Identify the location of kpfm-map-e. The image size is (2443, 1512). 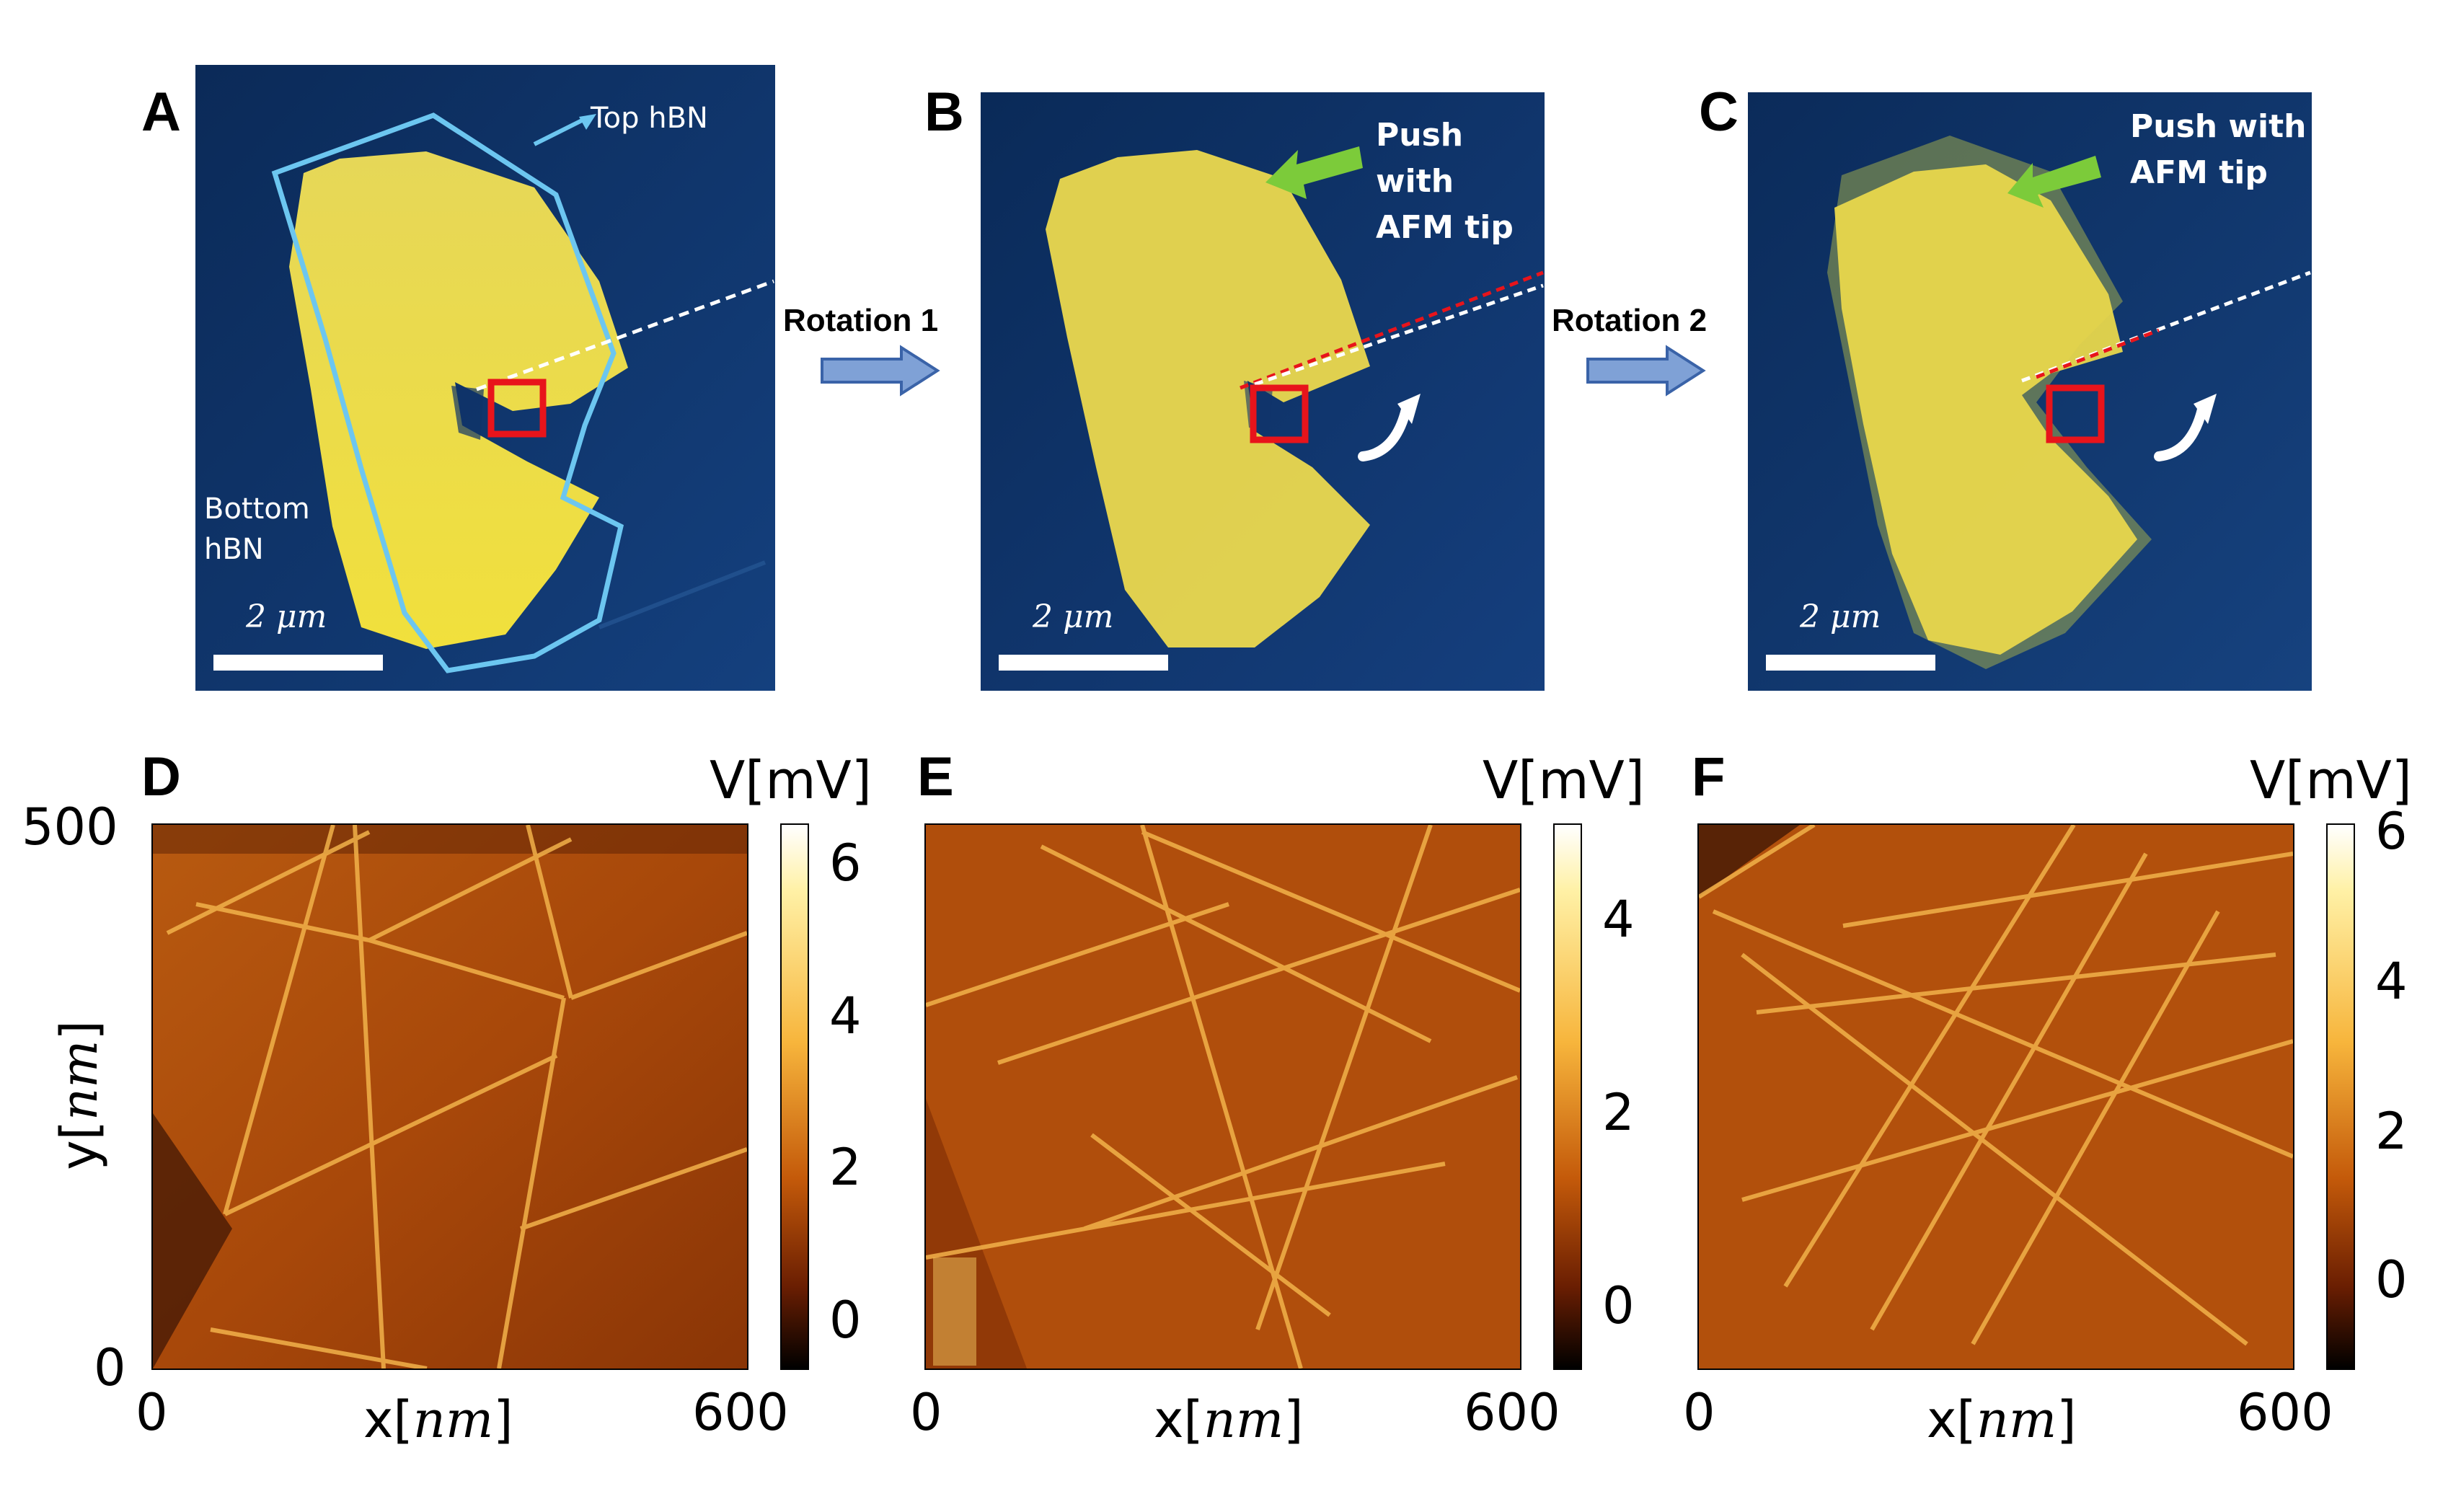
(1222, 1096).